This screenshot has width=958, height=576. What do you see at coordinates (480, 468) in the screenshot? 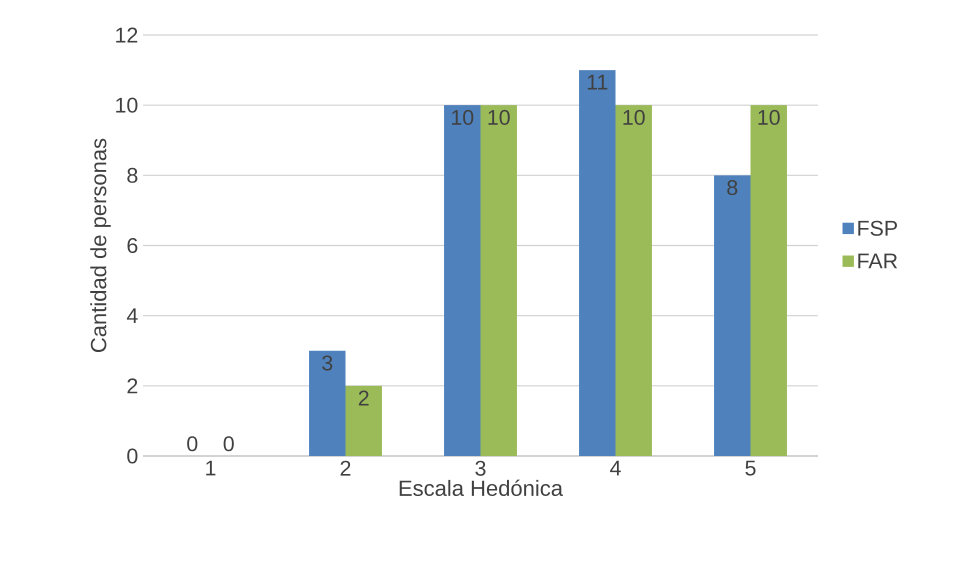
I see `x-tick-label: 3` at bounding box center [480, 468].